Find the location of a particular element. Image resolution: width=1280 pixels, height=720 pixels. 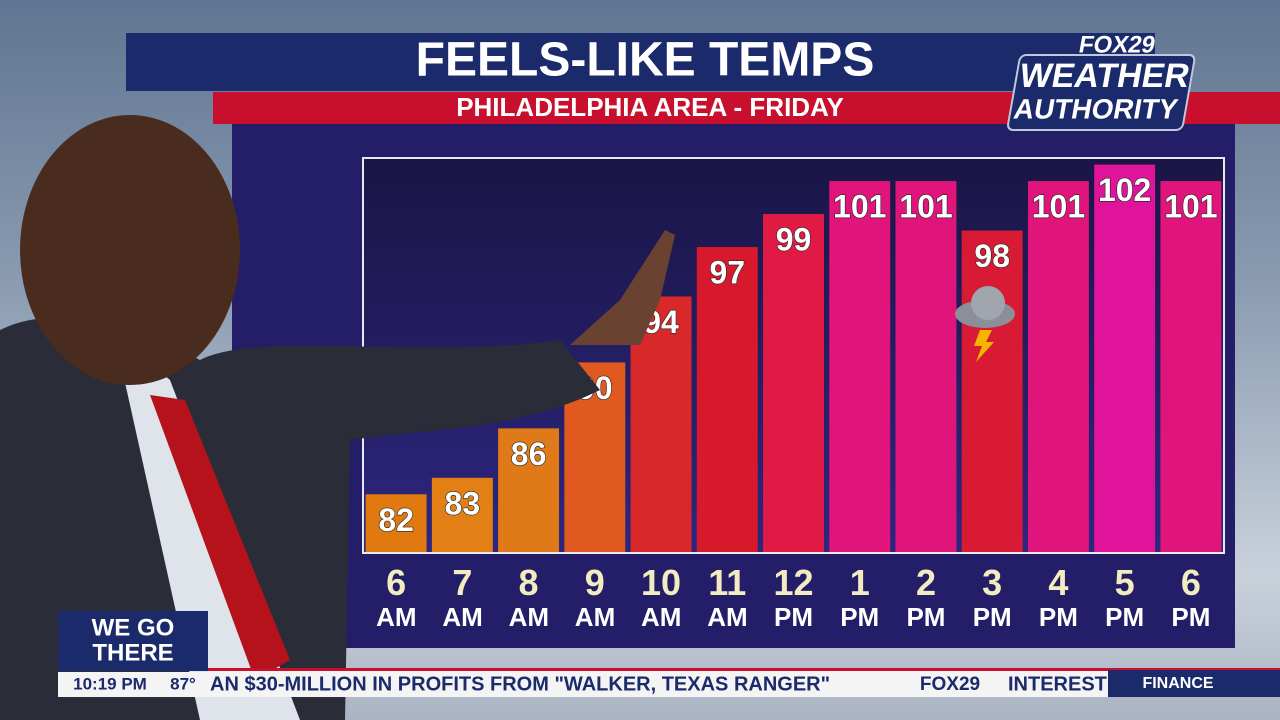

value-label: 99 is located at coordinates (794, 240).